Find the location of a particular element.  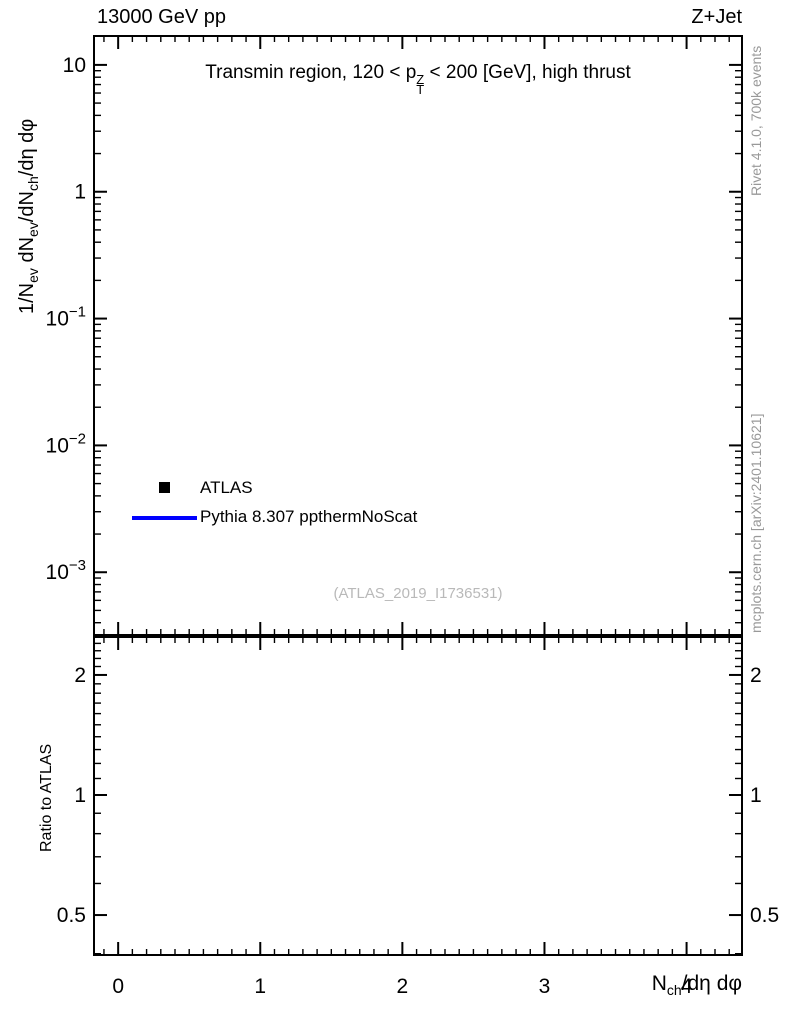

svg-text: 3 is located at coordinates (545, 986).